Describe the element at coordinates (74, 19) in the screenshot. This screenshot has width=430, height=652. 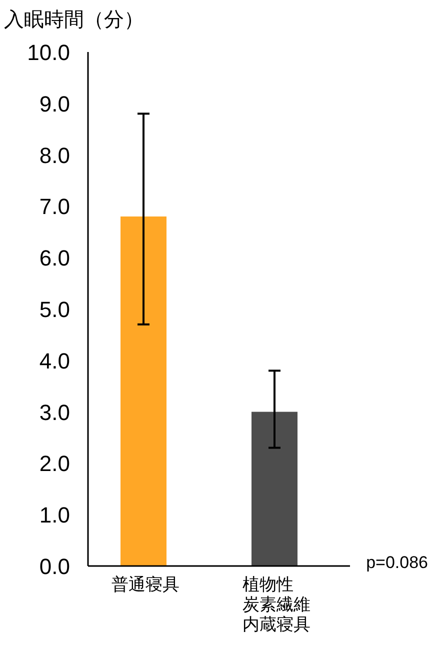
I see `y-axis-title: 入眠時間（分）` at that location.